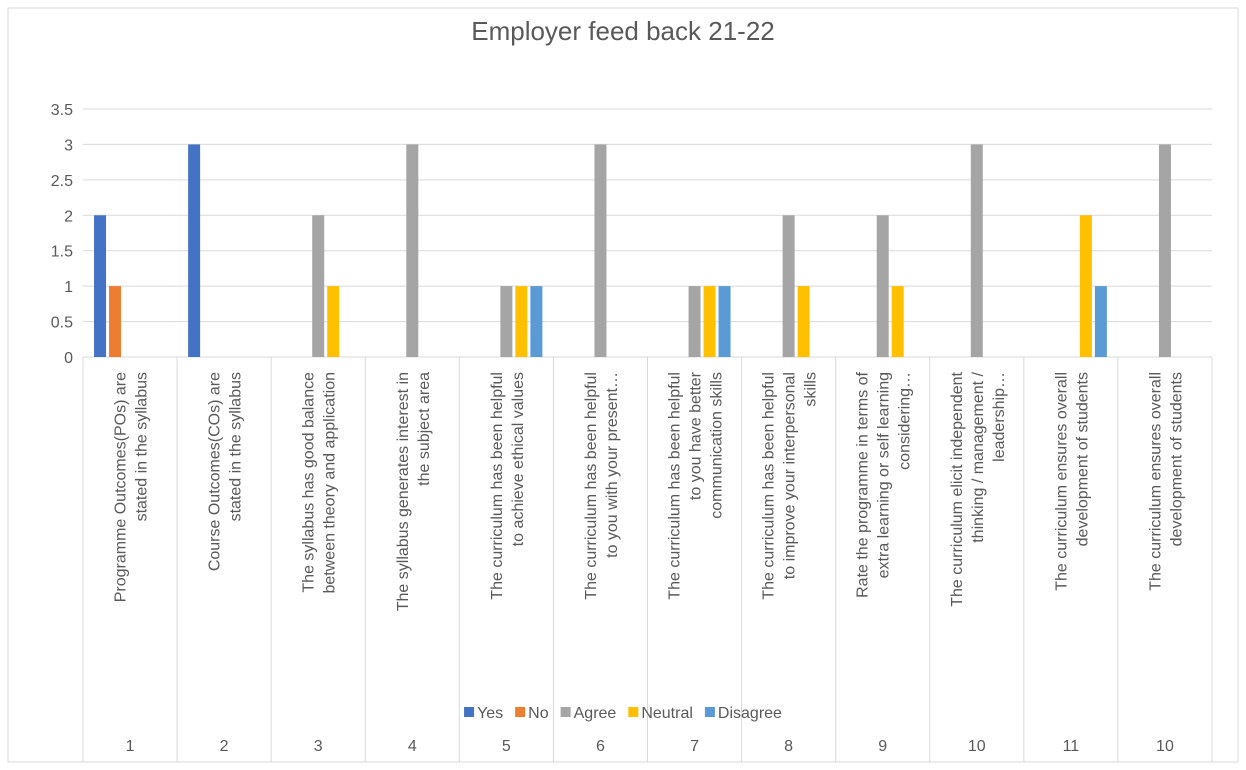 The image size is (1246, 770). What do you see at coordinates (600, 746) in the screenshot?
I see `group-label: 6` at bounding box center [600, 746].